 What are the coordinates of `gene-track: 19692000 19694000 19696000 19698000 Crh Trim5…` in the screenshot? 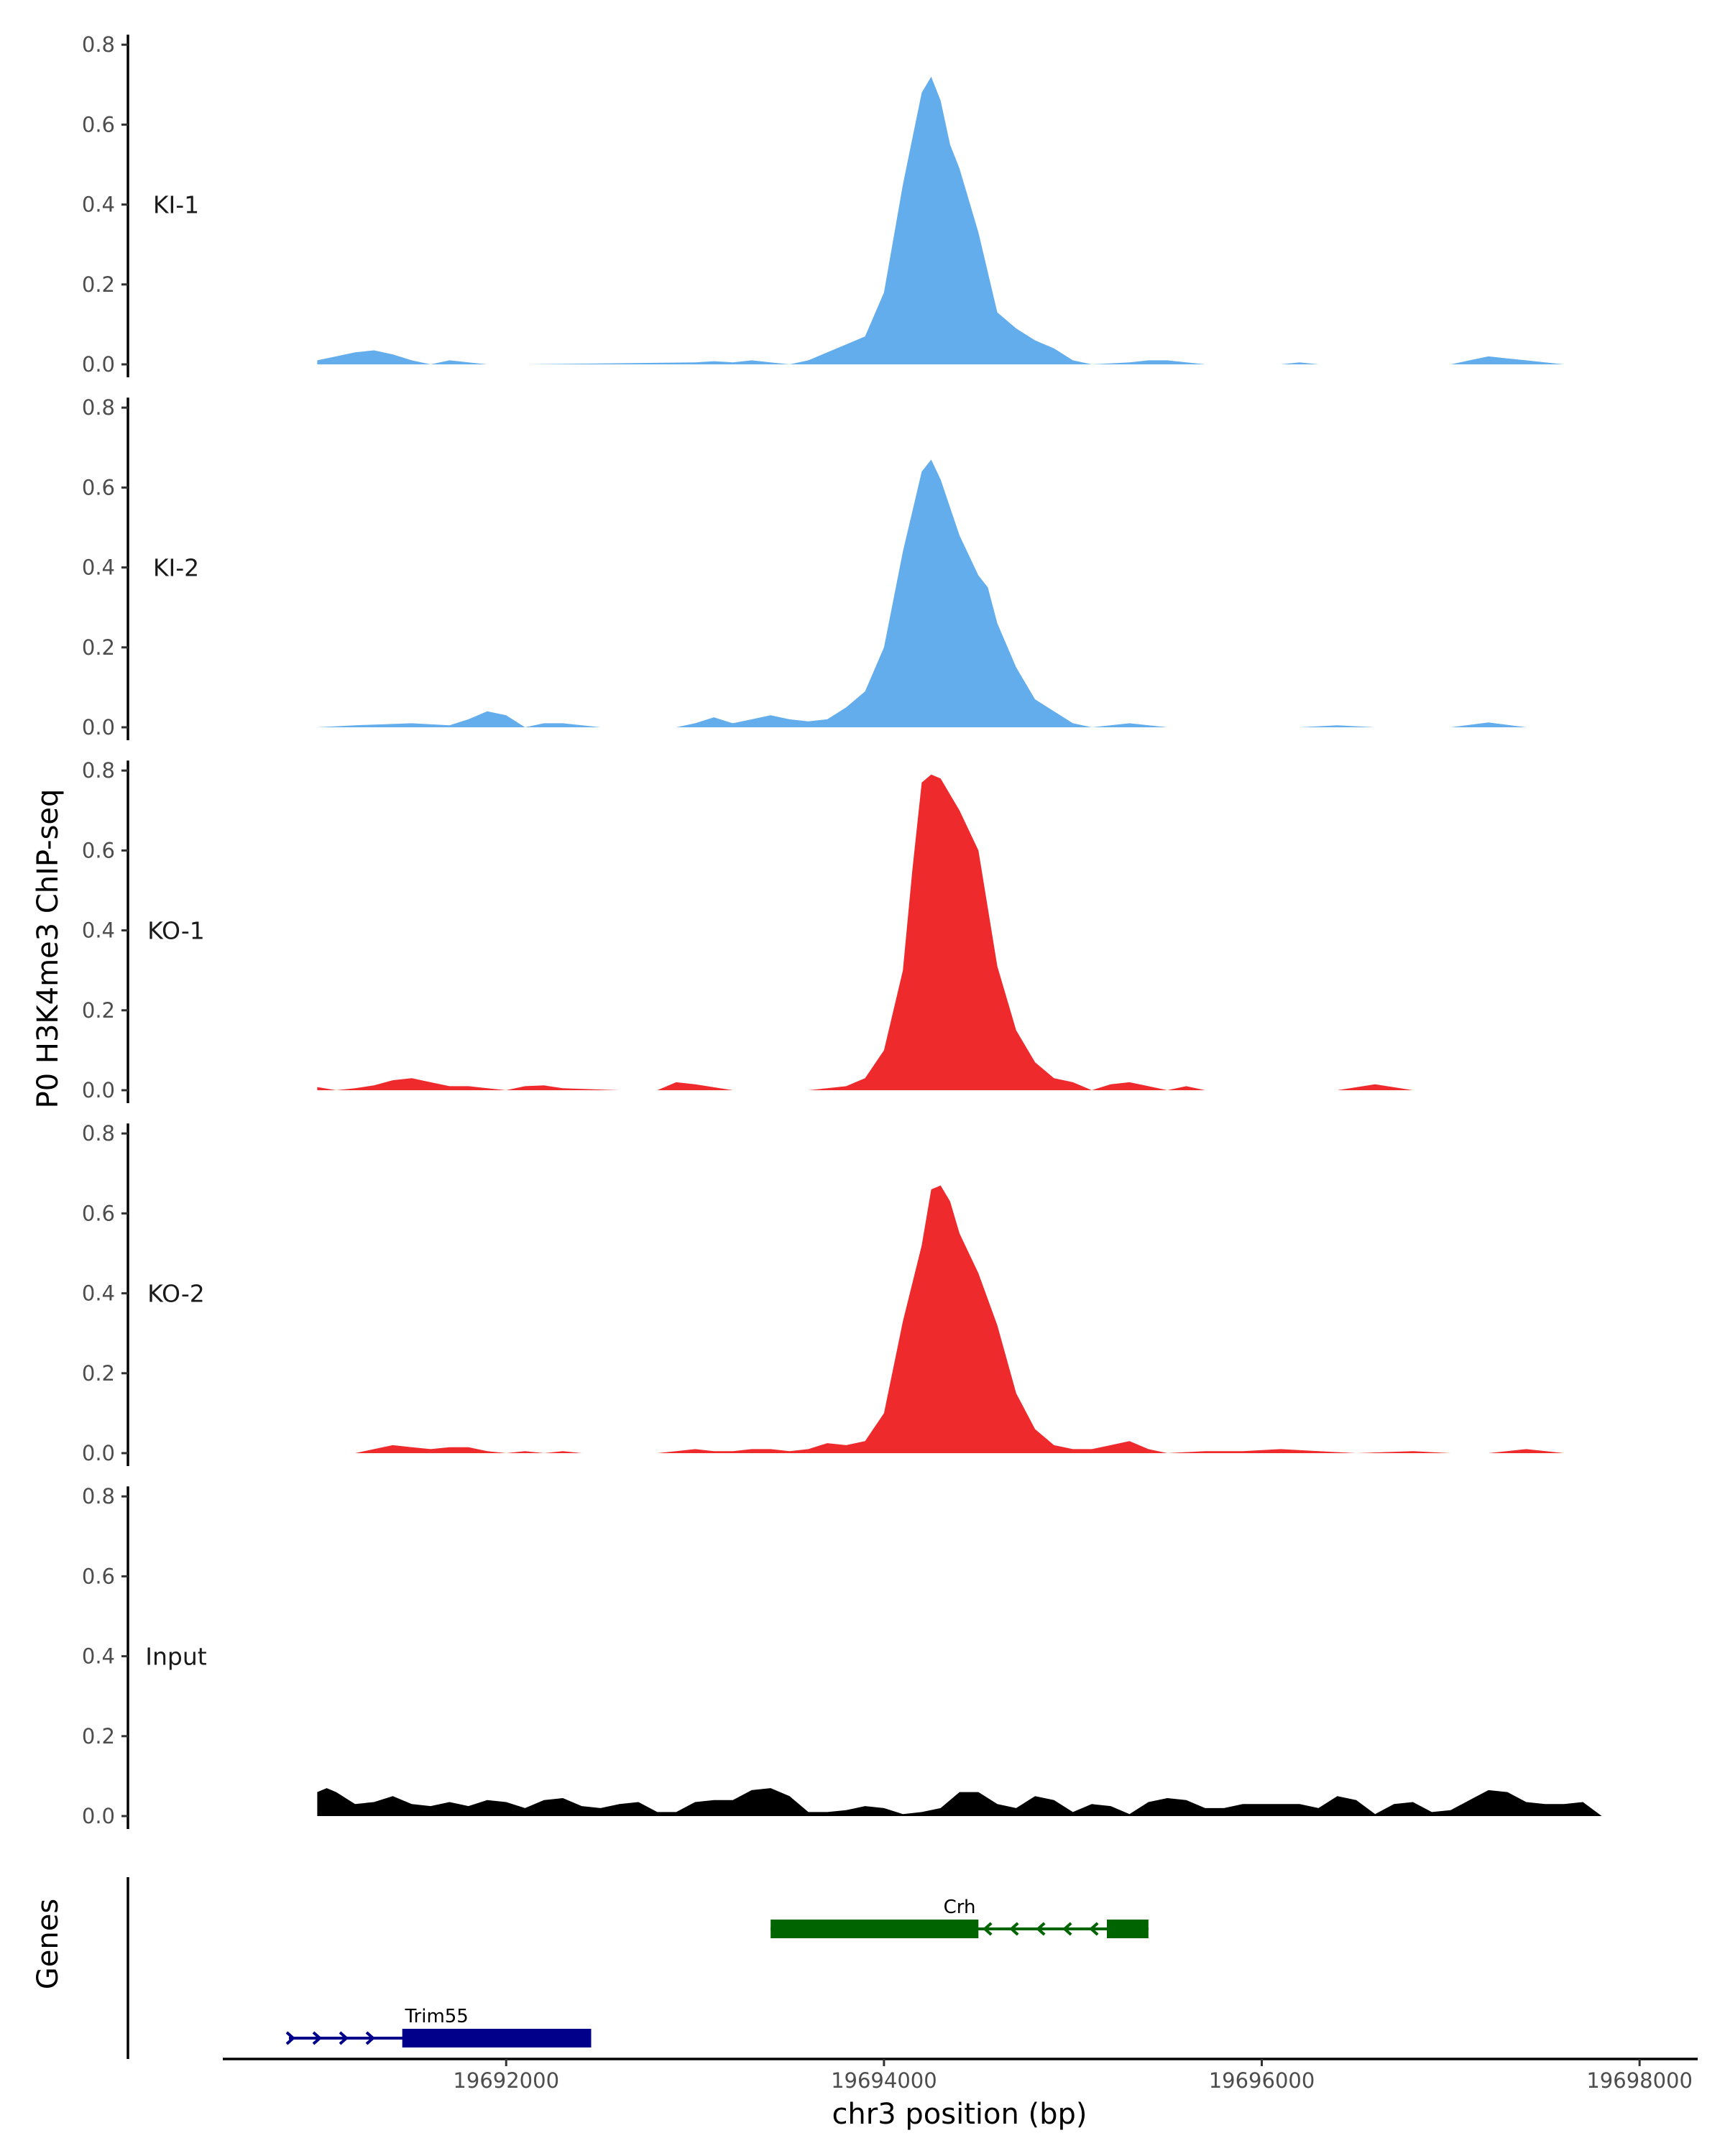 It's located at (912, 1985).